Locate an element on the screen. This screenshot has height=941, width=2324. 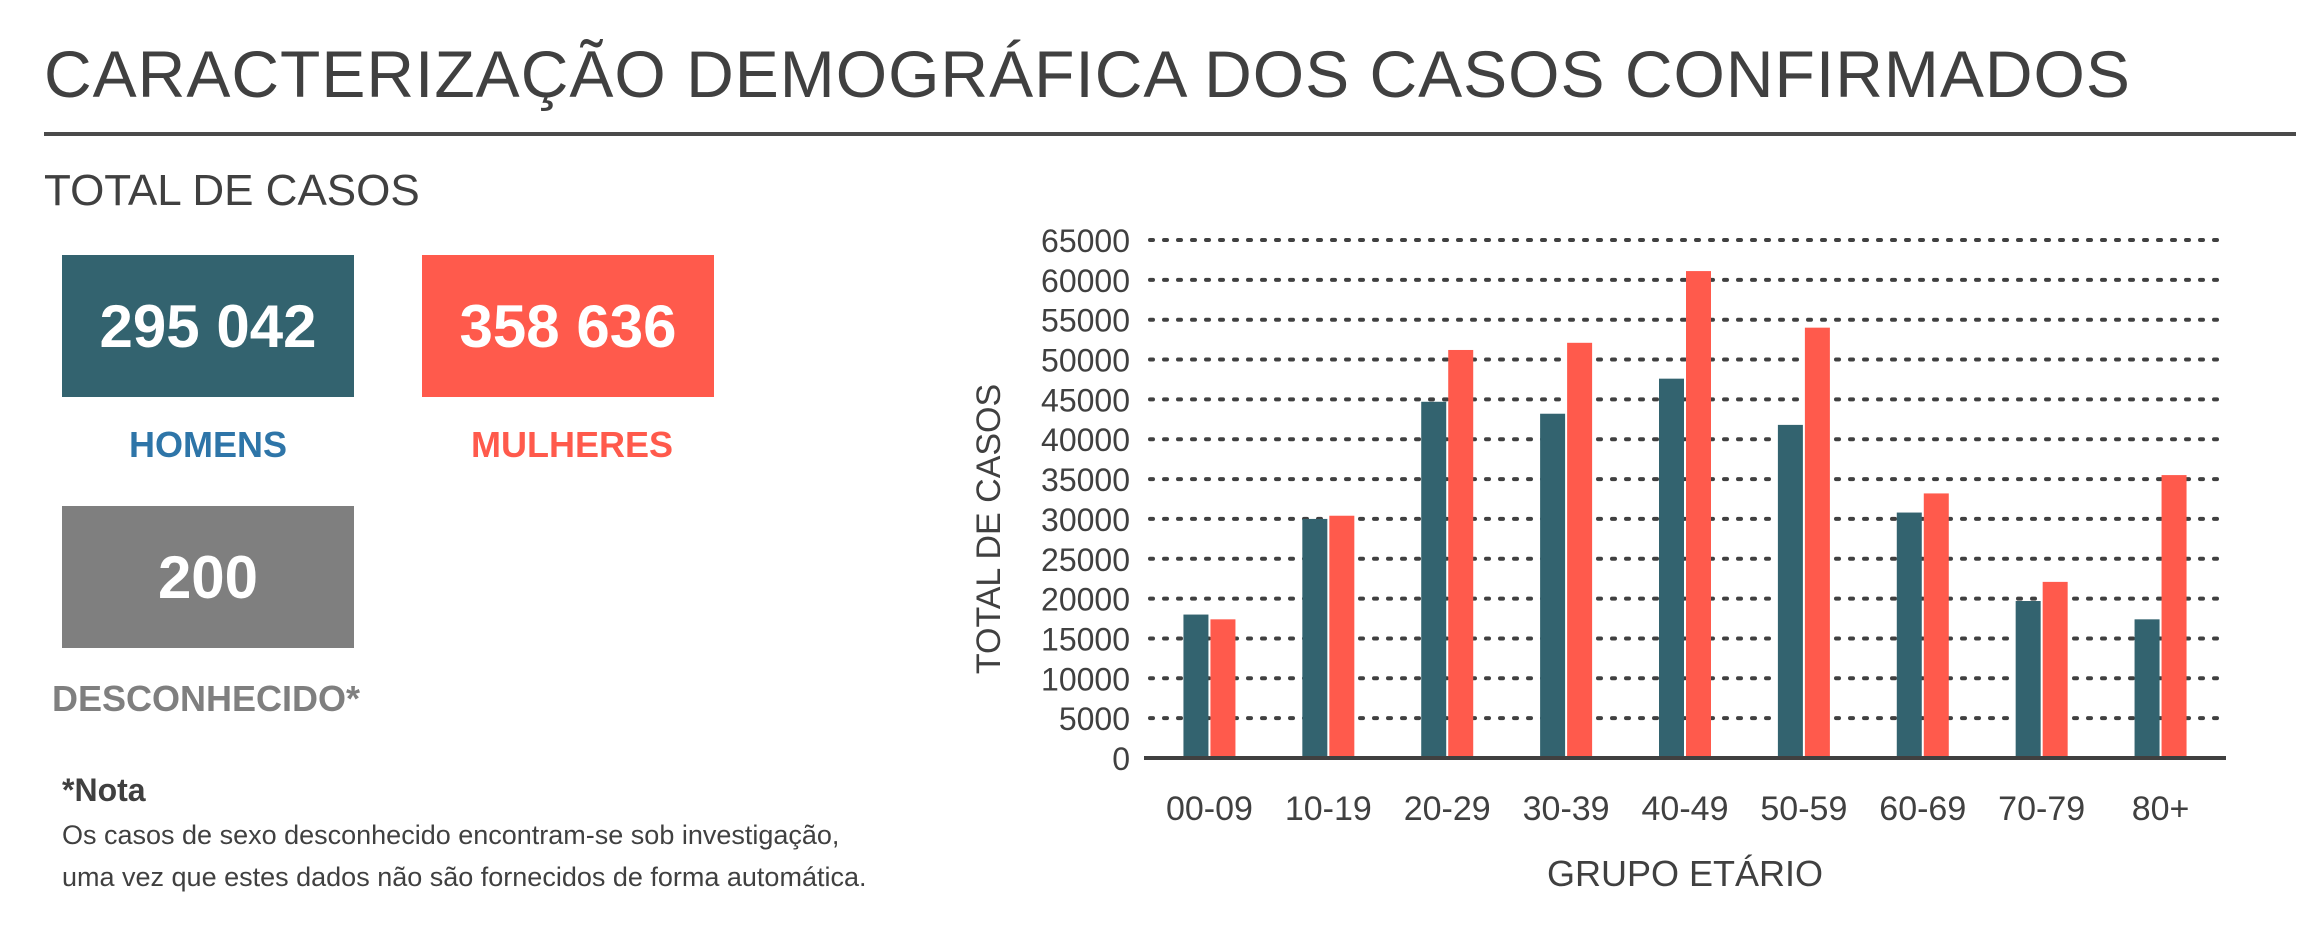
y-tick-label: 40000 is located at coordinates (1085, 440).